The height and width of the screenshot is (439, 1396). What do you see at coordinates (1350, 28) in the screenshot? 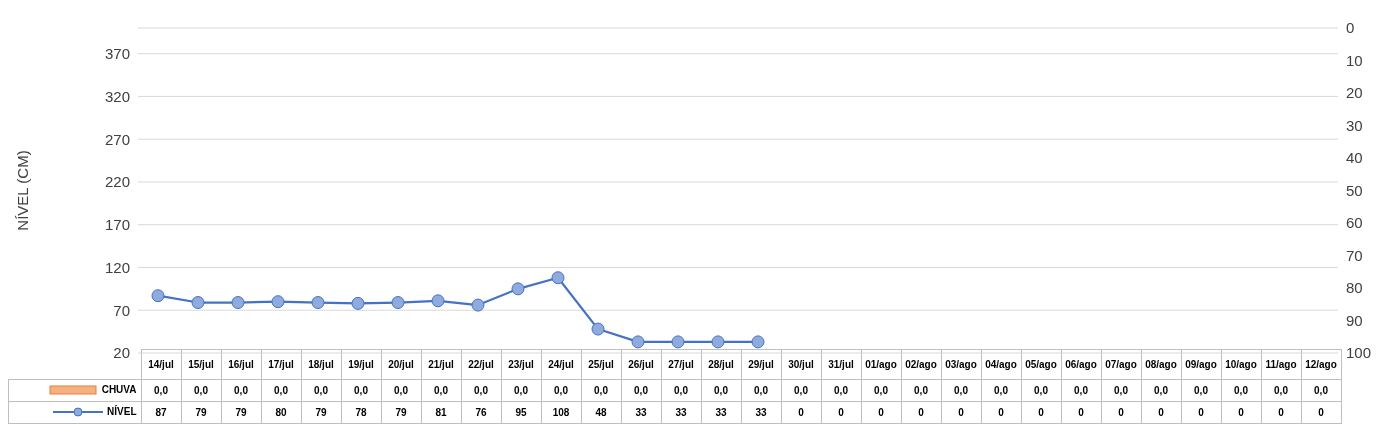
I see `y2-tick-label: 0` at bounding box center [1350, 28].